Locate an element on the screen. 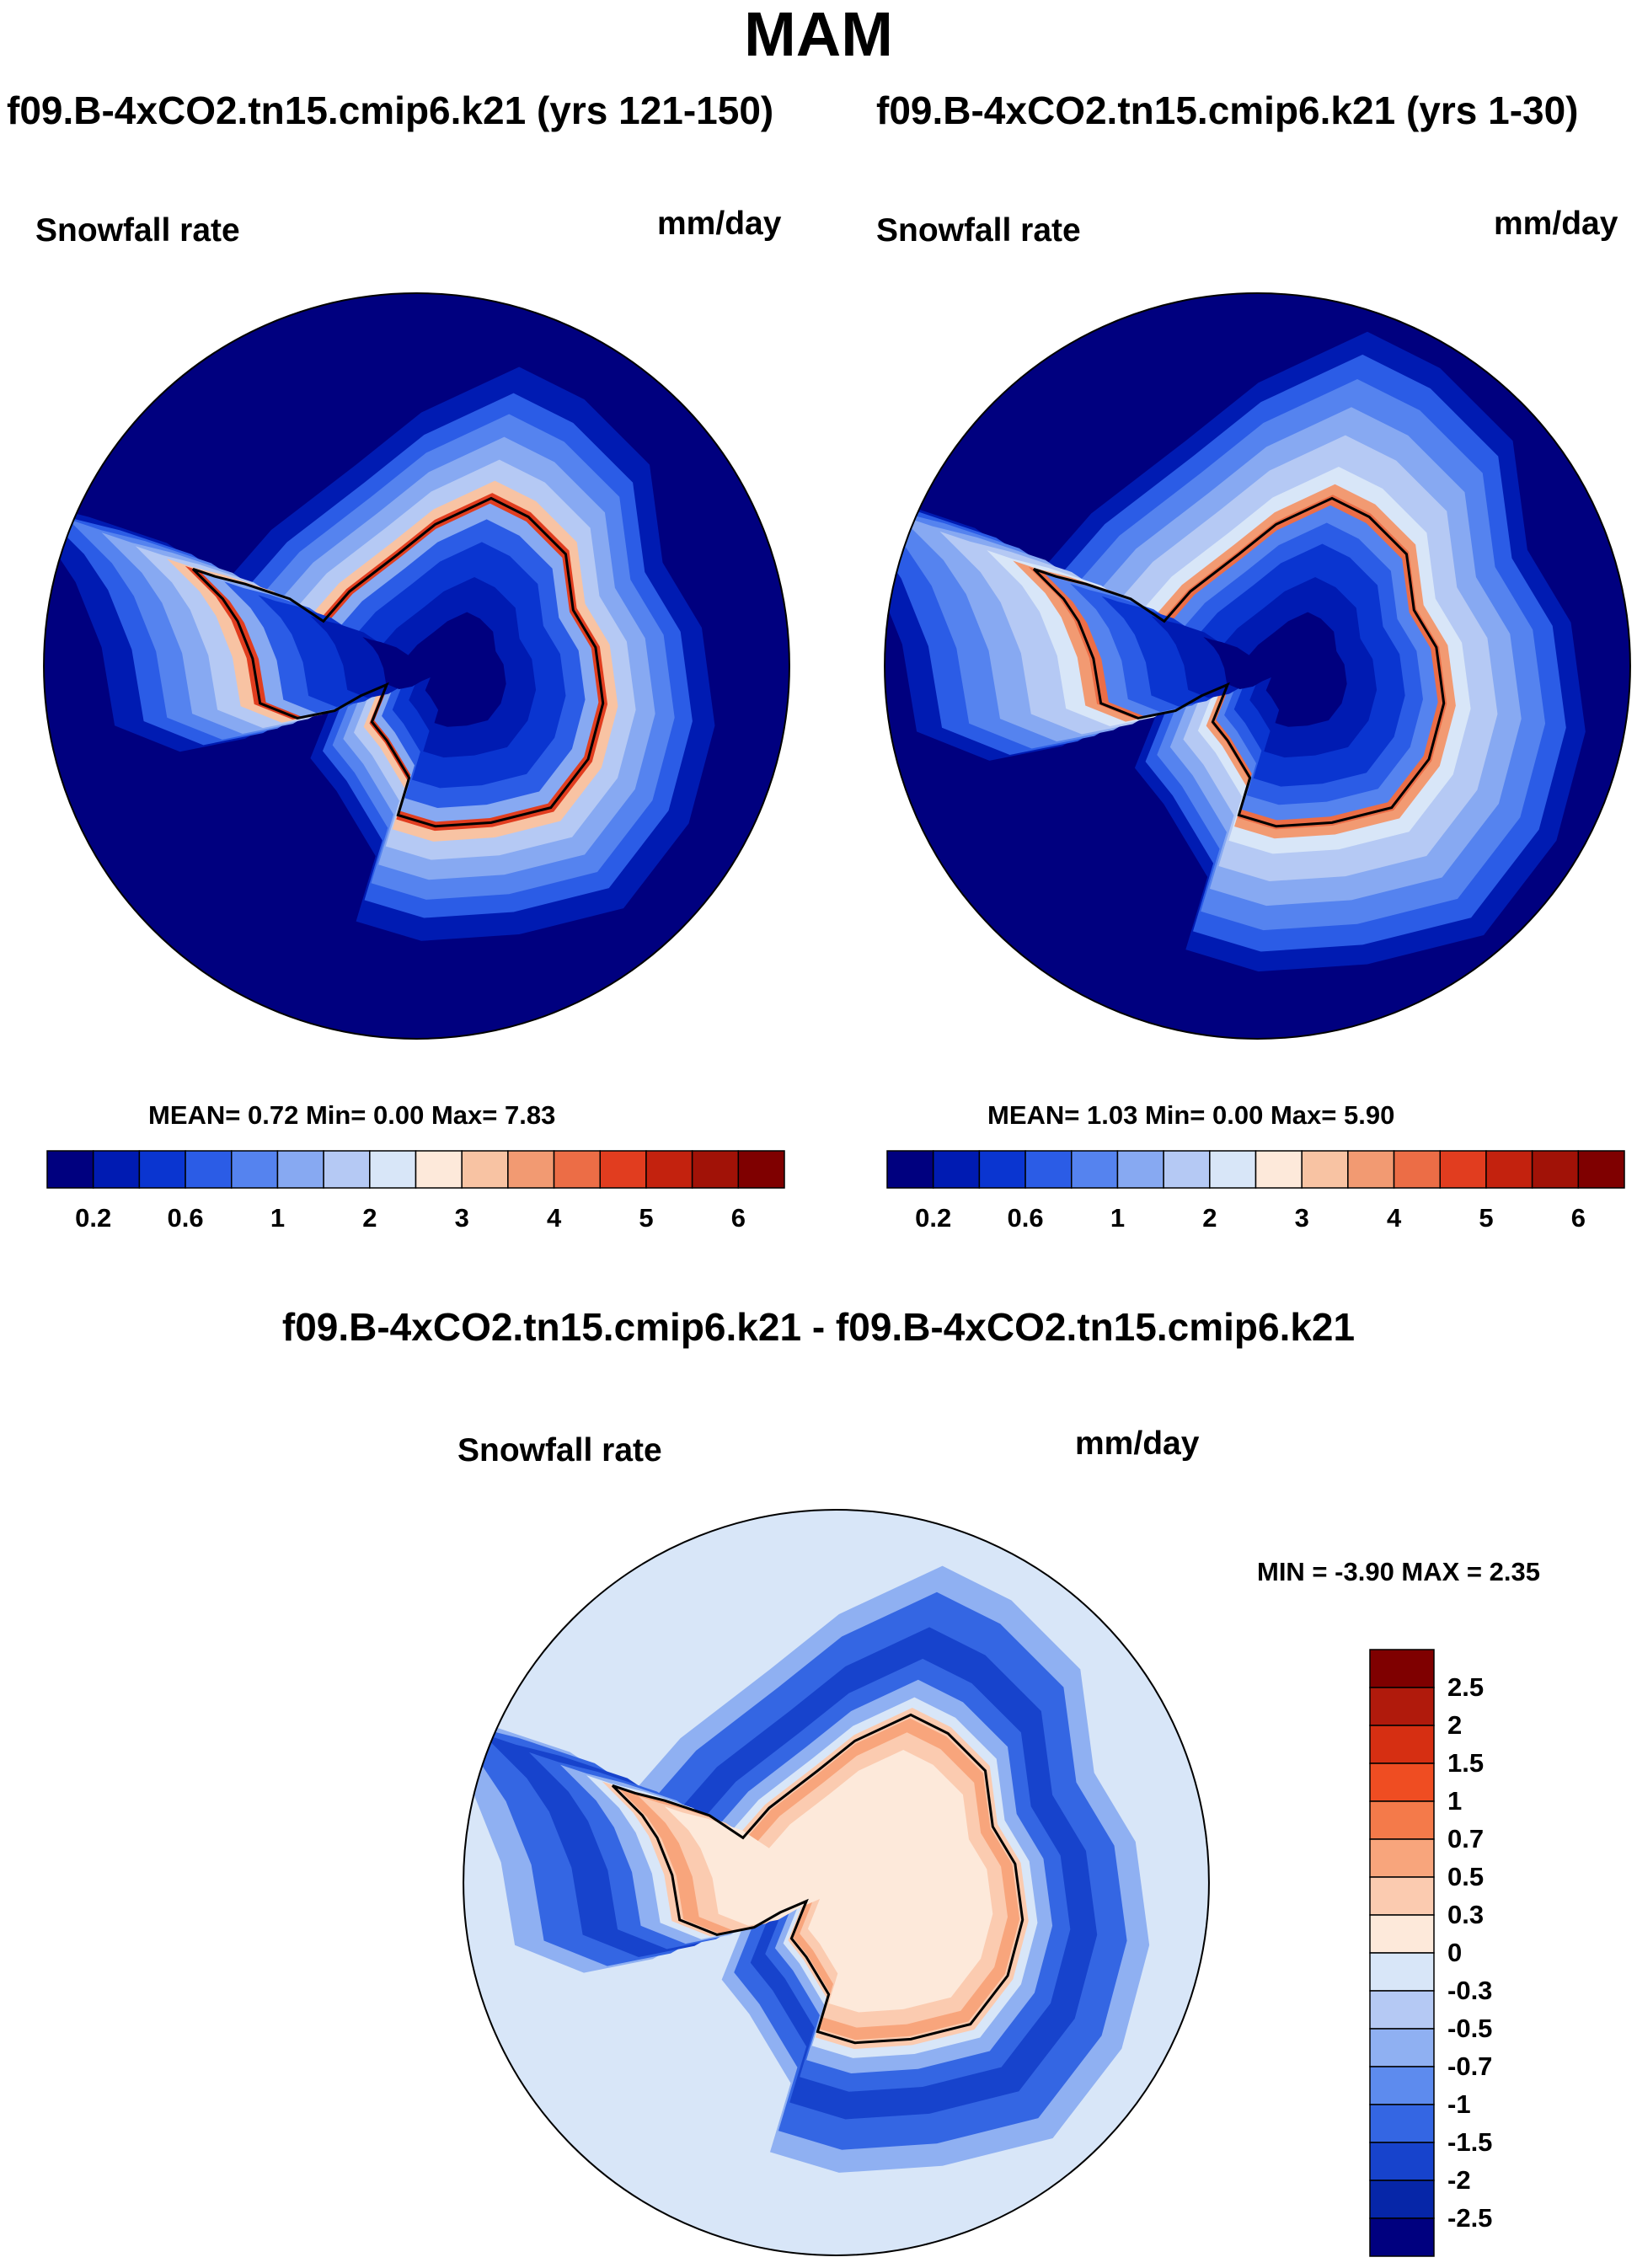 The height and width of the screenshot is (2268, 1637). colorbar3-tick-label: -0.5 is located at coordinates (1470, 2028).